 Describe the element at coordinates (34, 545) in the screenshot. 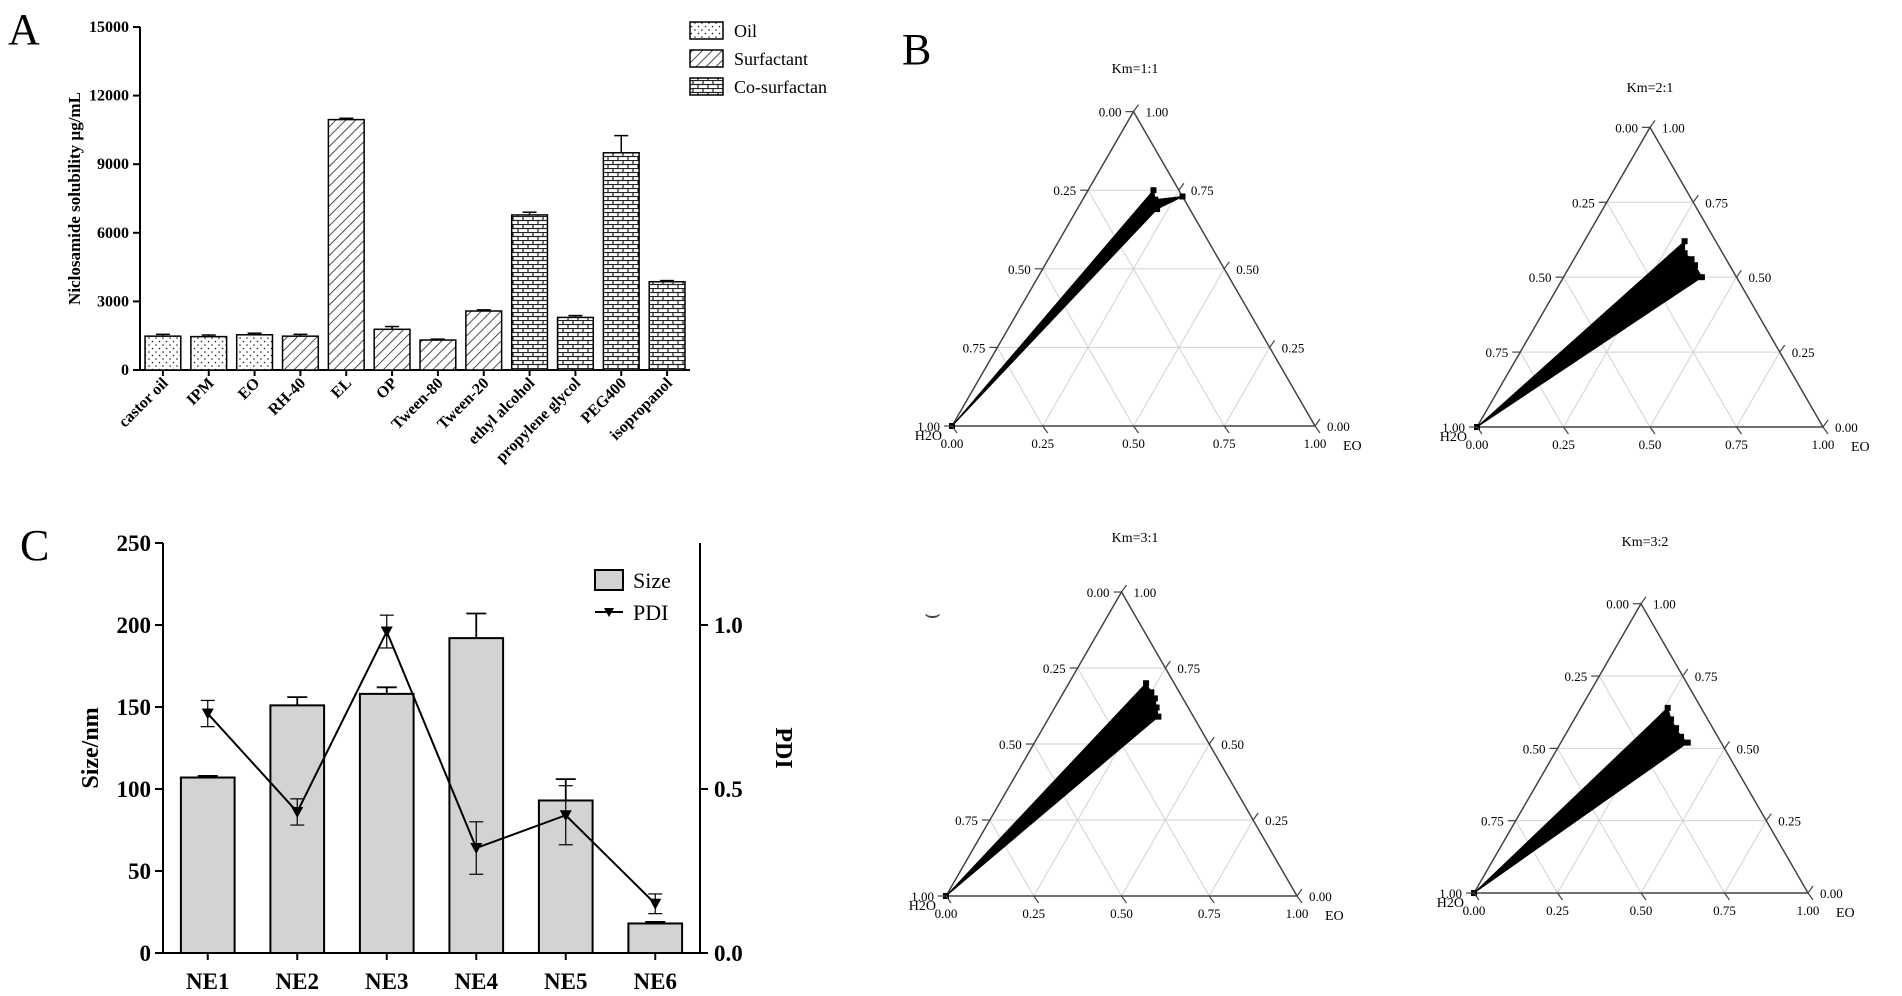

I see `panel-label-c: C` at that location.